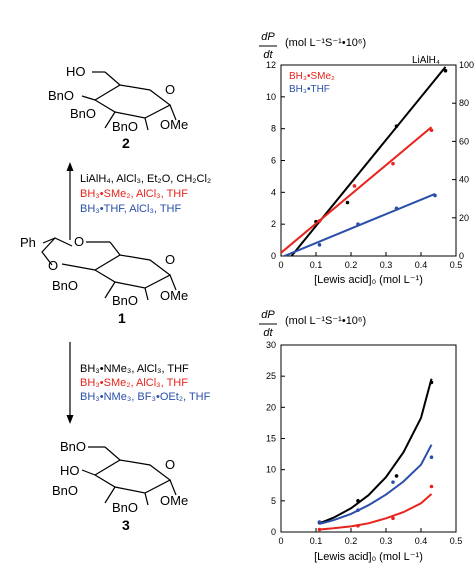 This screenshot has height=573, width=474. Describe the element at coordinates (28, 242) in the screenshot. I see `compound-1-ph: Ph` at that location.